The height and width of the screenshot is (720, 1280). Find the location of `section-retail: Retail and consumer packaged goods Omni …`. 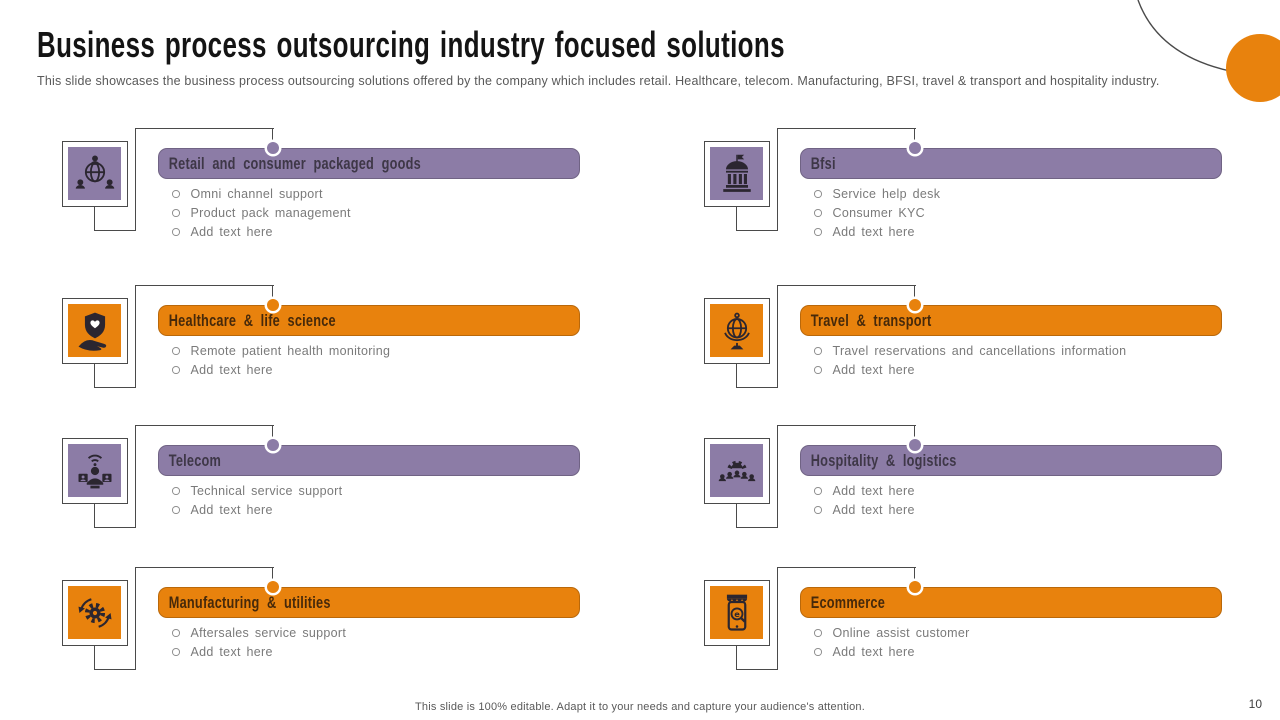

section-retail: Retail and consumer packaged goods Omni … is located at coordinates (321, 196).